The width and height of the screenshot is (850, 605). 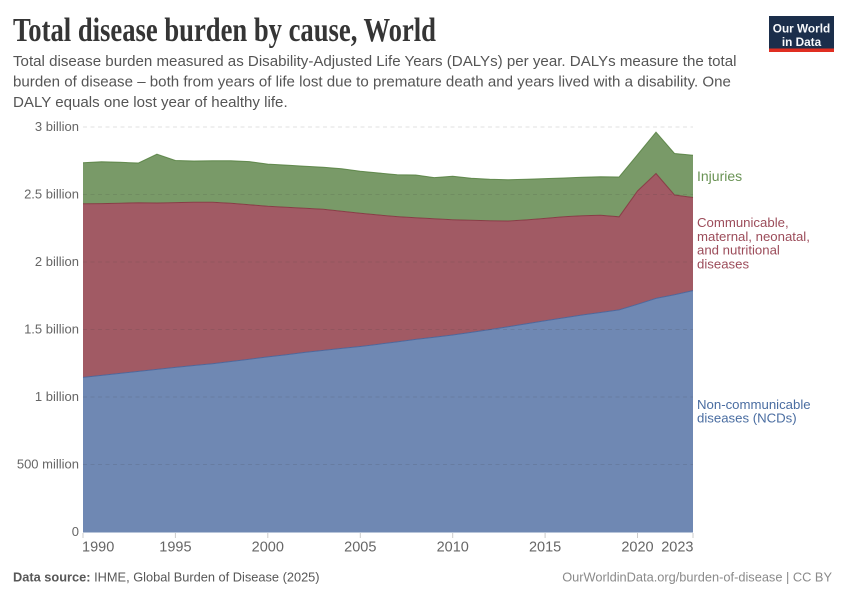 What do you see at coordinates (723, 263) in the screenshot?
I see `svg-text: diseases` at bounding box center [723, 263].